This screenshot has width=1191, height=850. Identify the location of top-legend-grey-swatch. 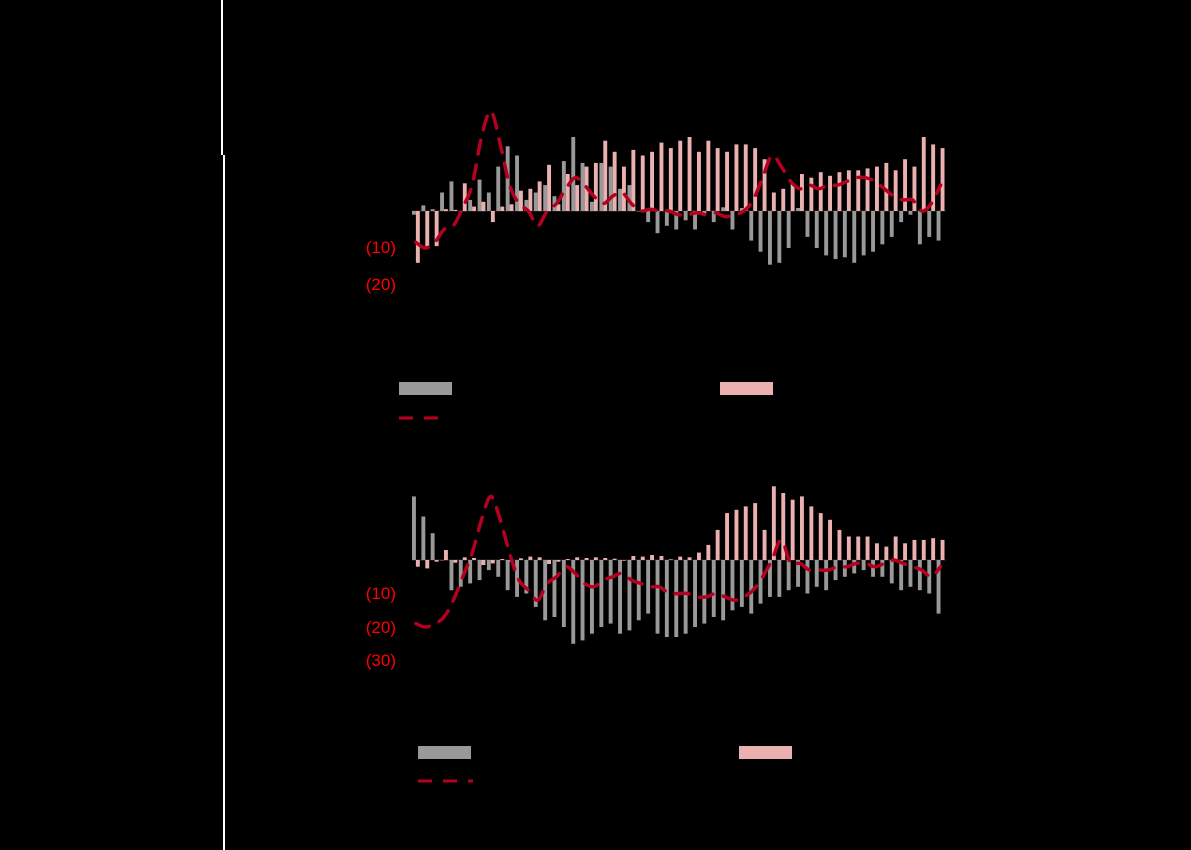
(425, 388).